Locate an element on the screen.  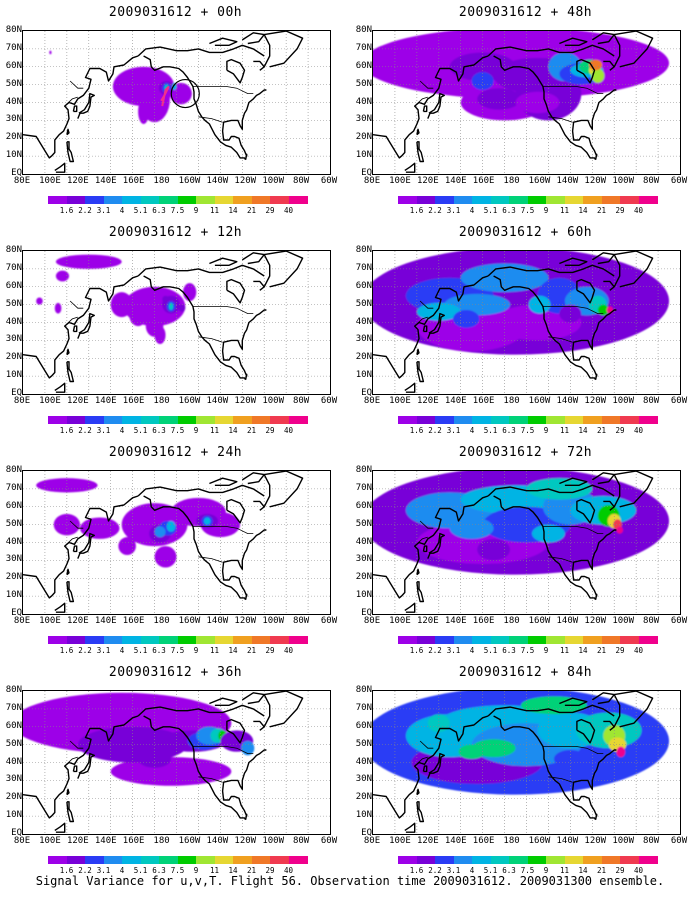
lon-tick-label: 160W is located at coordinates (189, 401).